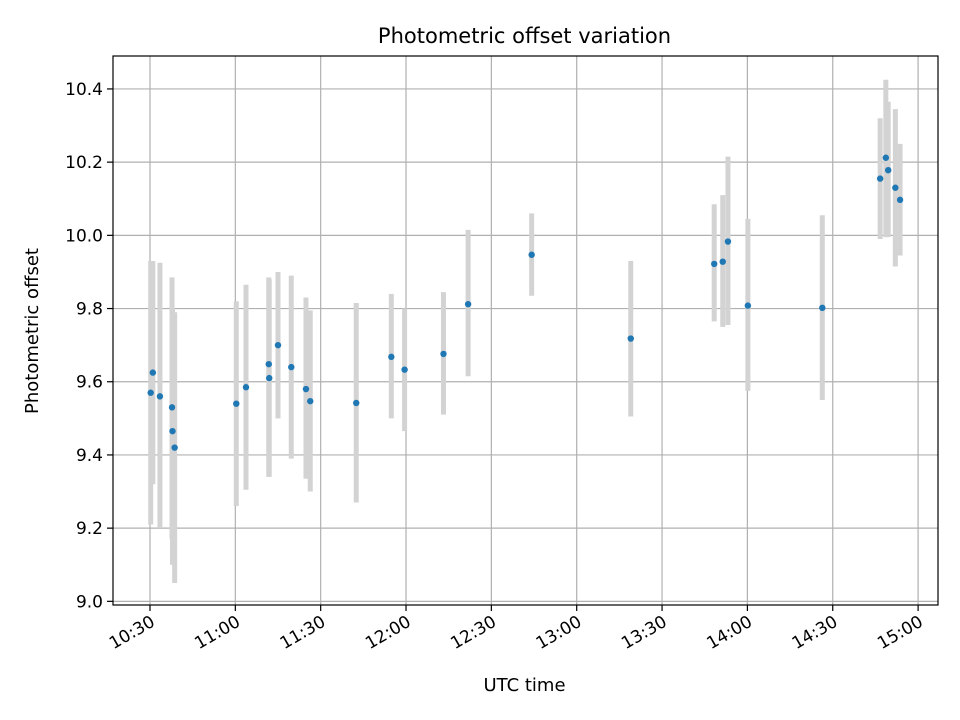 The height and width of the screenshot is (720, 960). What do you see at coordinates (89, 529) in the screenshot?
I see `y-tick-label: 9.2` at bounding box center [89, 529].